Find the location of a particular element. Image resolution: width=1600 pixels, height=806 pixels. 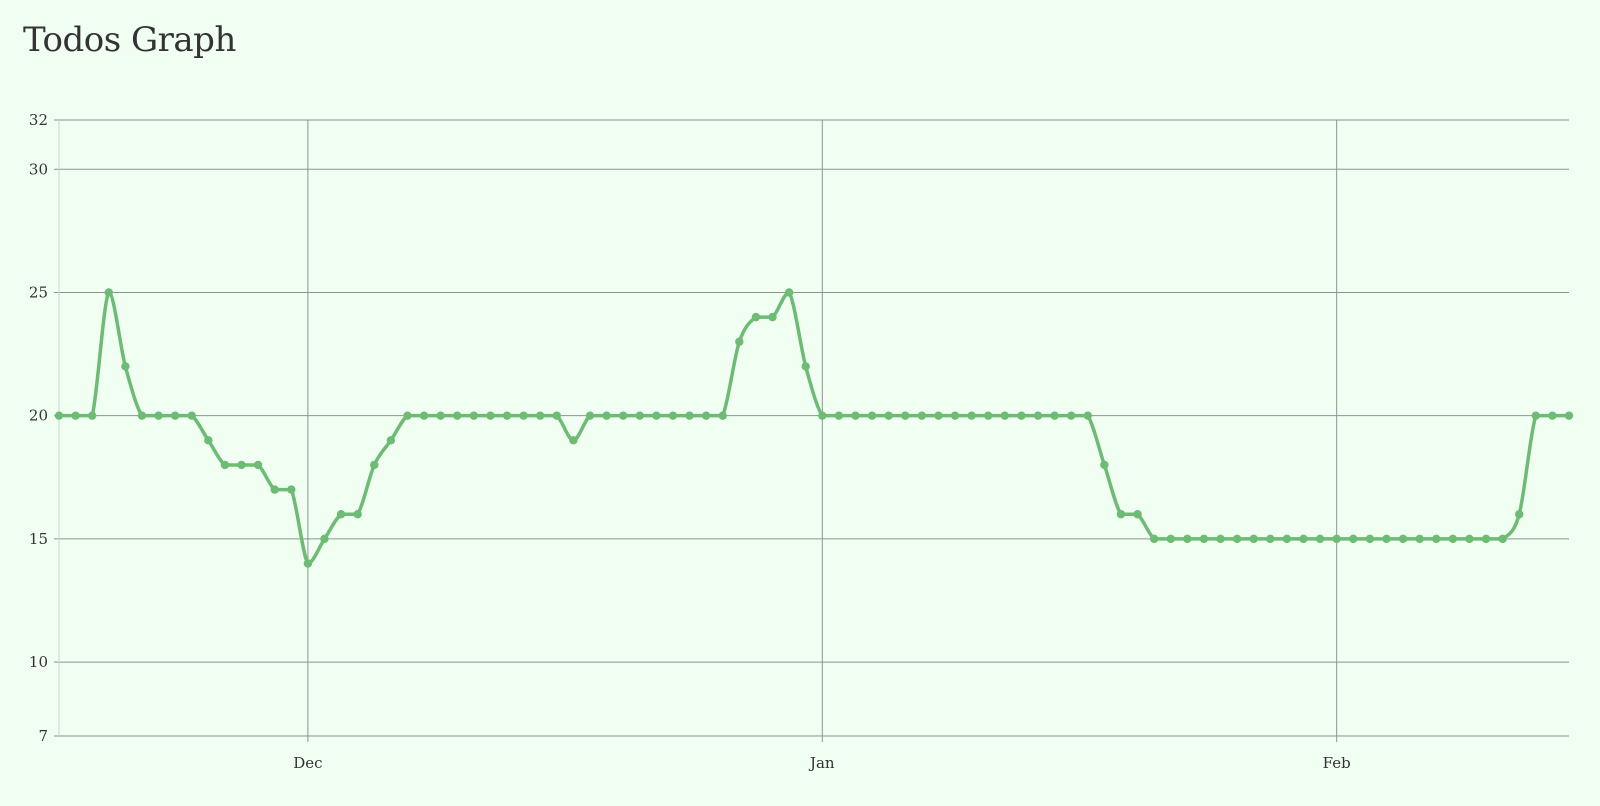

y-tick-label: 30 is located at coordinates (38, 169).